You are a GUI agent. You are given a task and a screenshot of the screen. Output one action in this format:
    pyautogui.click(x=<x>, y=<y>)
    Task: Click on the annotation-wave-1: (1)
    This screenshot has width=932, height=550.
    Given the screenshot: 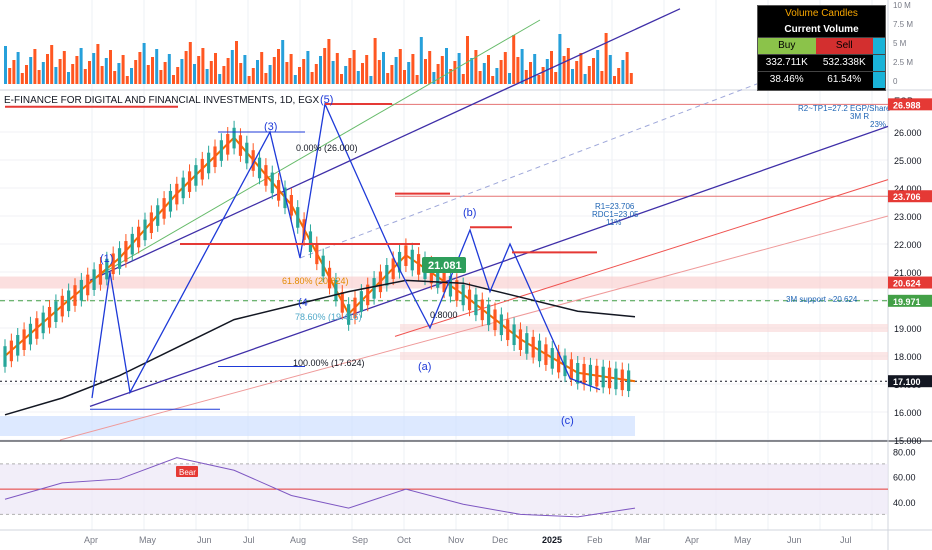 What is the action you would take?
    pyautogui.click(x=106, y=259)
    